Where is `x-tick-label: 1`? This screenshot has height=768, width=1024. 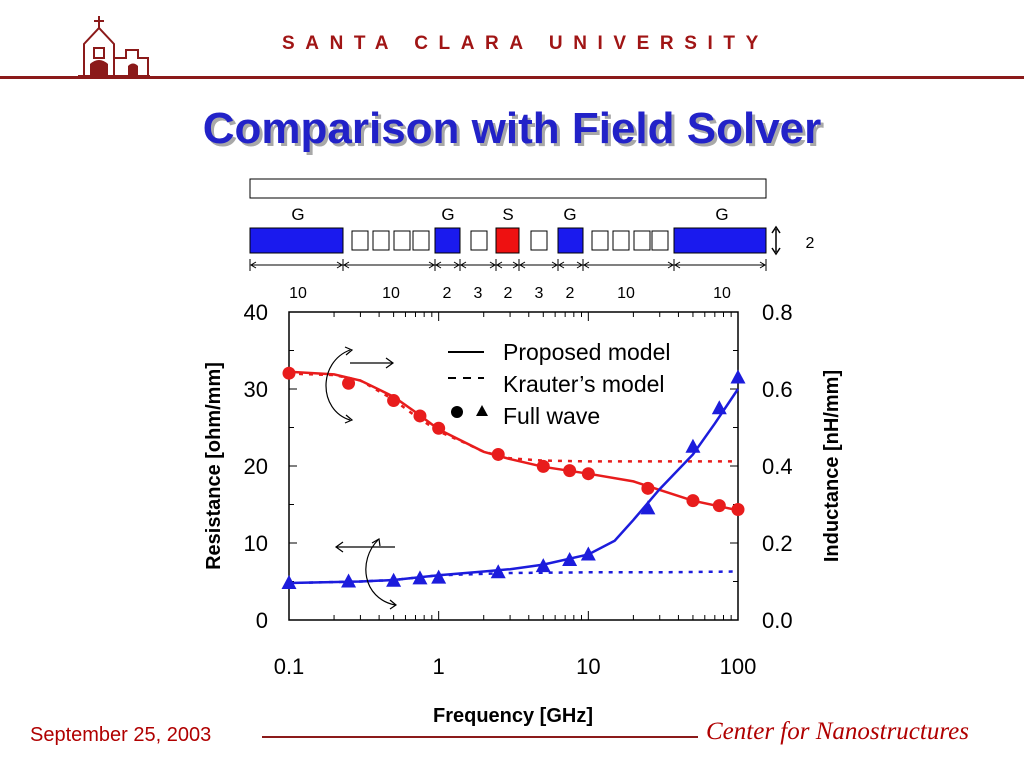
x-tick-label: 1 is located at coordinates (439, 666).